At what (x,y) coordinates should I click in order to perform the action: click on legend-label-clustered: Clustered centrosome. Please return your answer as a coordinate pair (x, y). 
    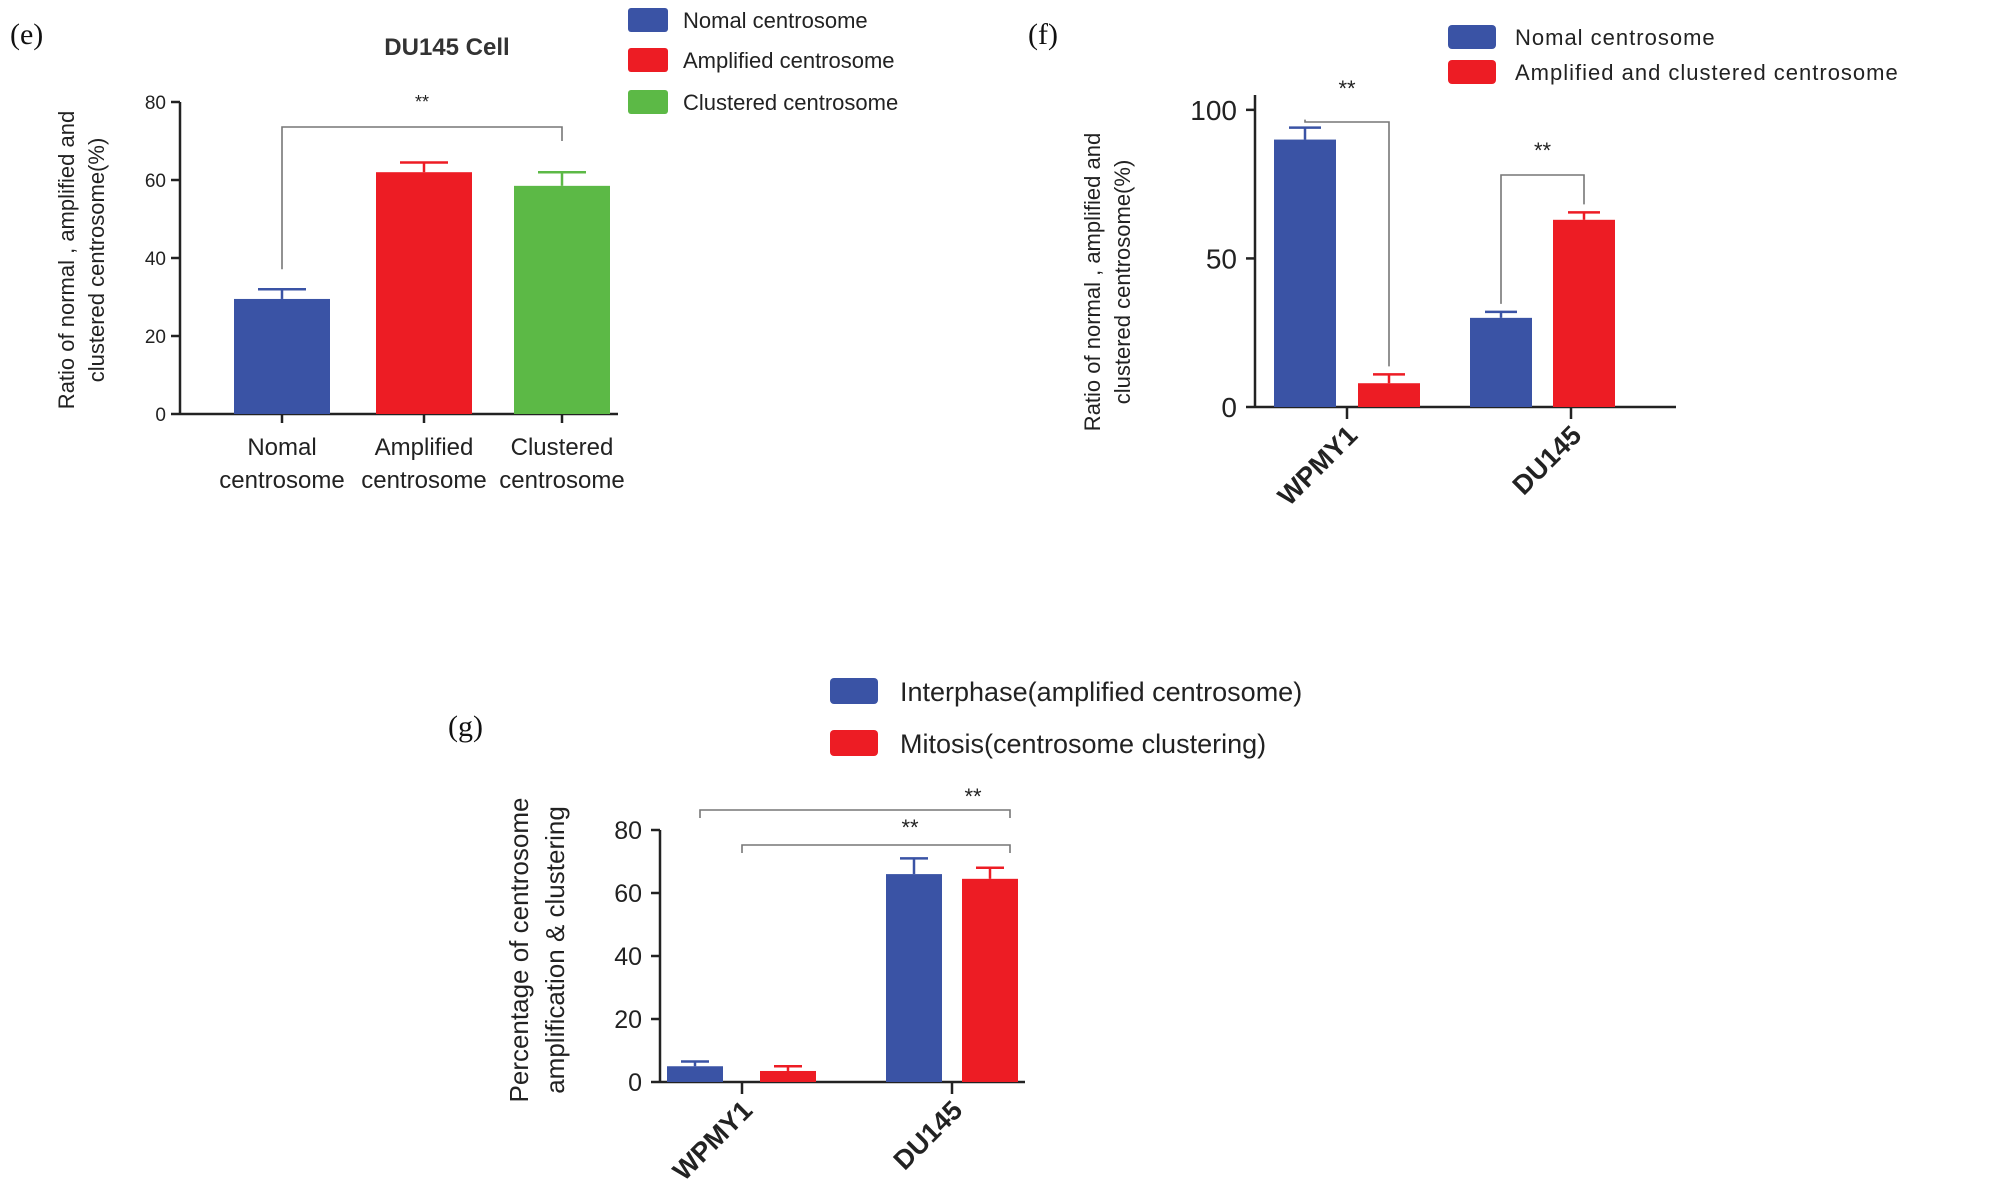
    Looking at the image, I should click on (790, 102).